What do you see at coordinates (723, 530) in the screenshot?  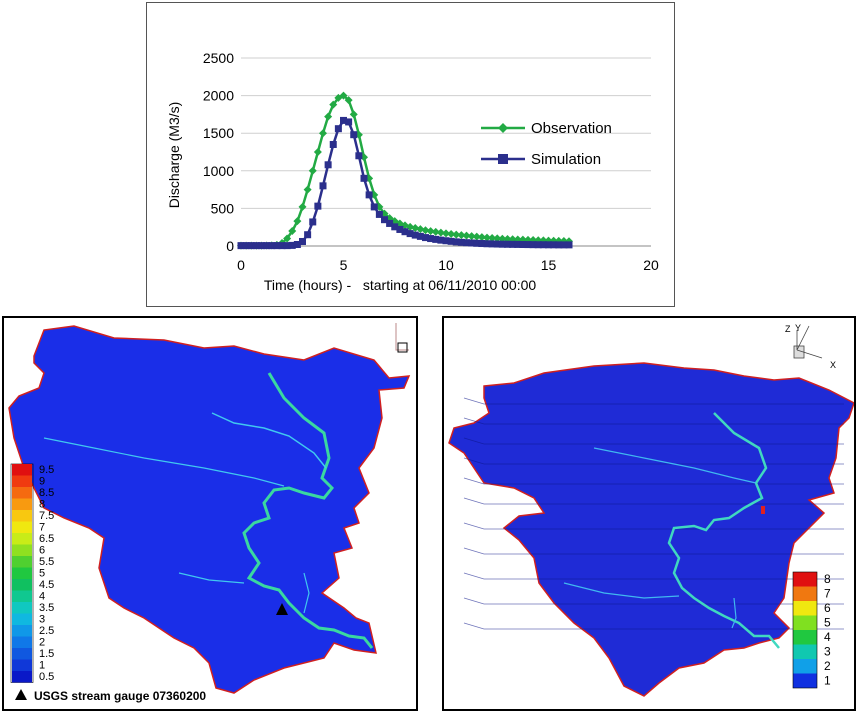 I see `right-main-channel` at bounding box center [723, 530].